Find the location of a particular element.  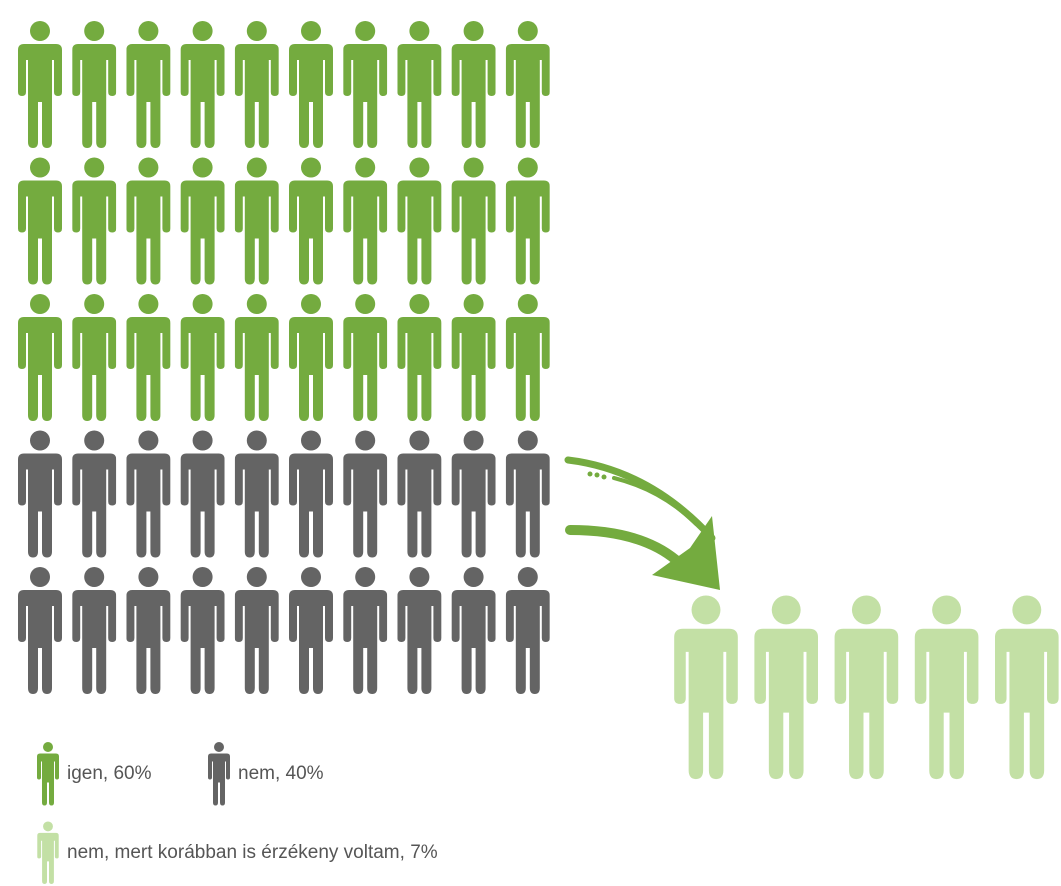

arrow-shaft is located at coordinates (623, 545).